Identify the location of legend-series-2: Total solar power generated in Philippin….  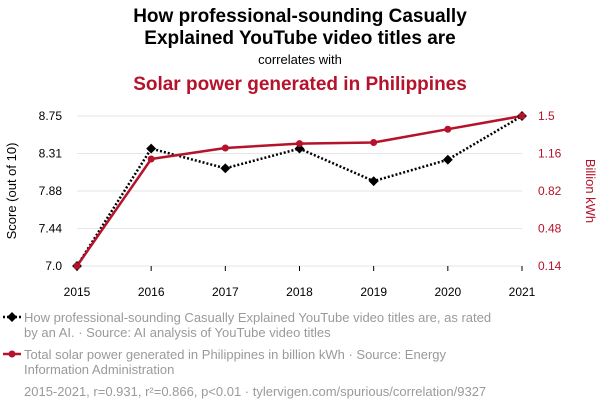
(224, 362).